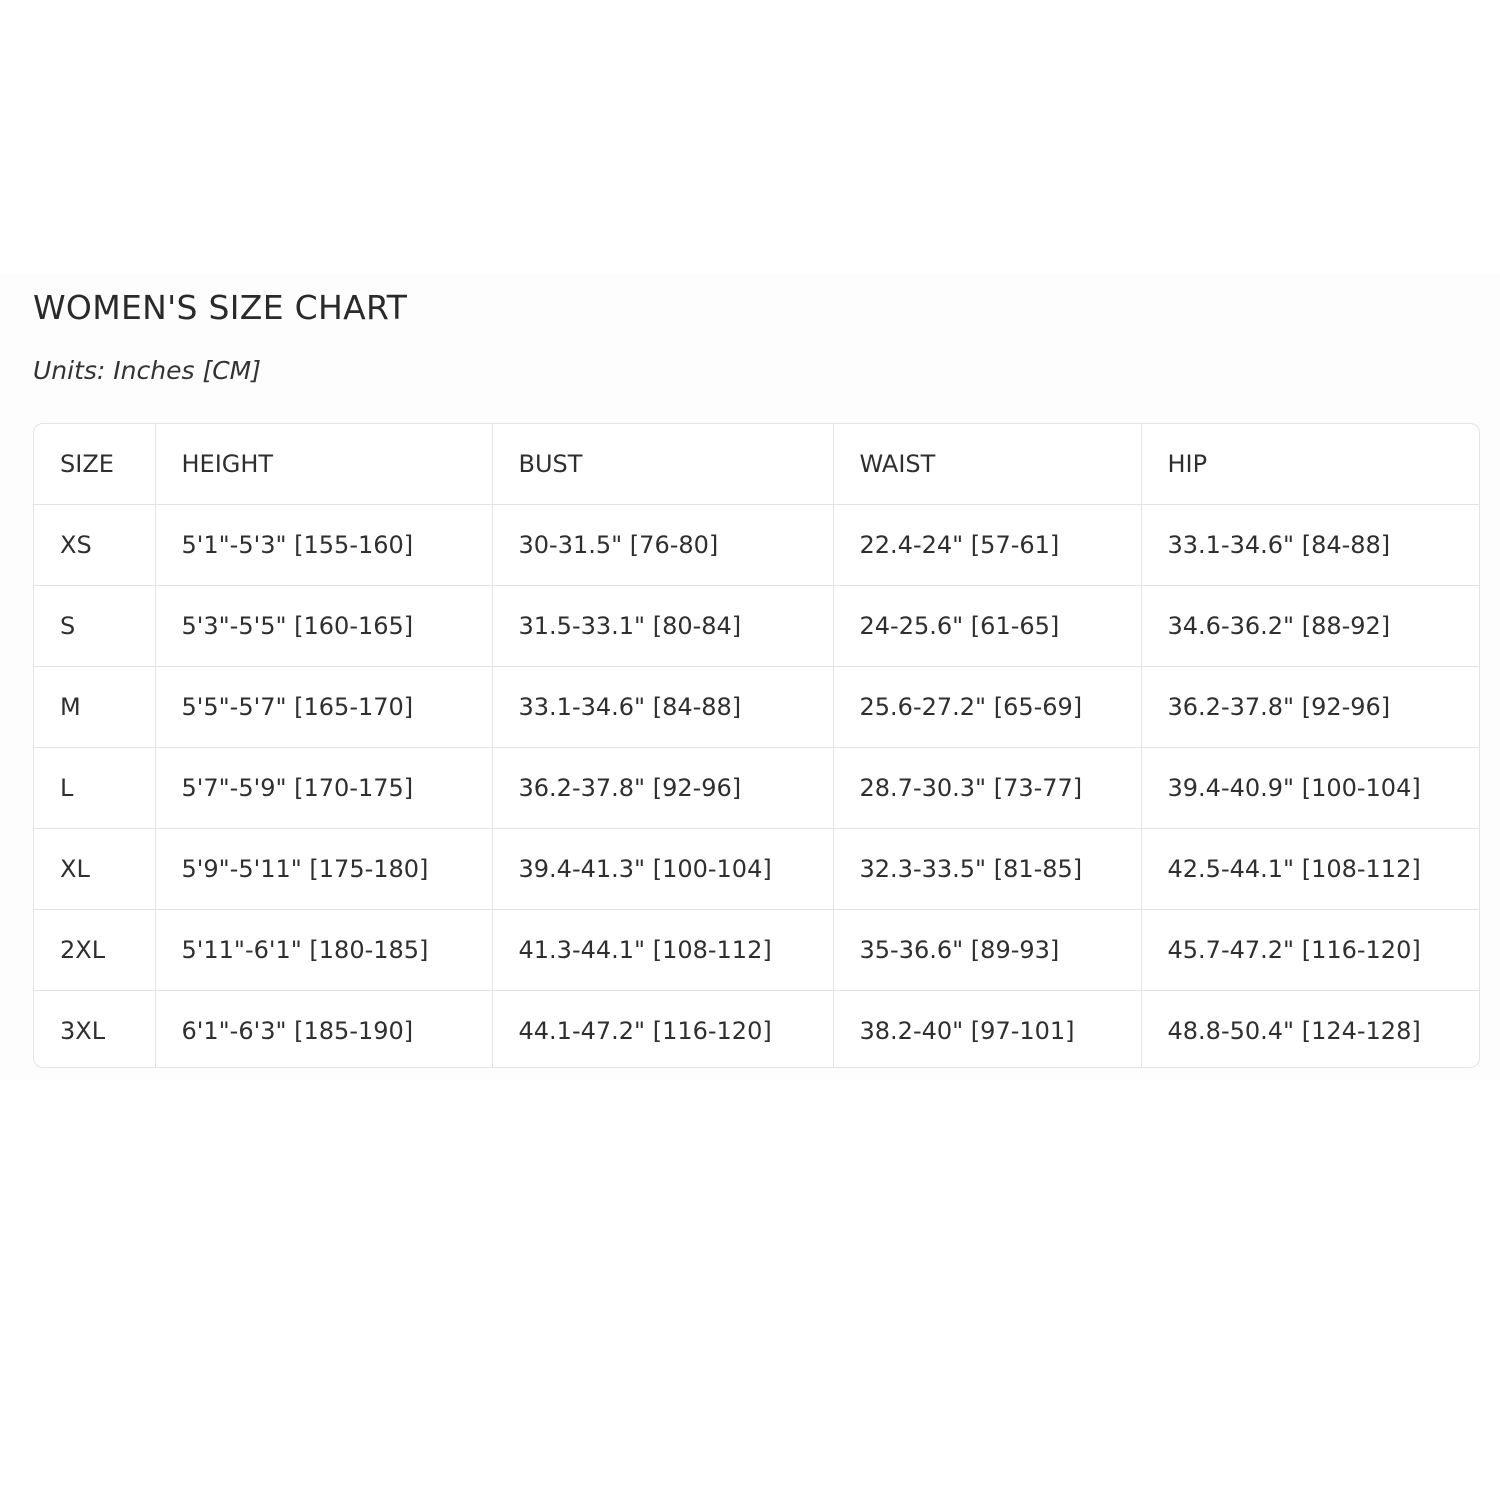 The height and width of the screenshot is (1500, 1500). Describe the element at coordinates (95, 869) in the screenshot. I see `cell-size: XL` at that location.